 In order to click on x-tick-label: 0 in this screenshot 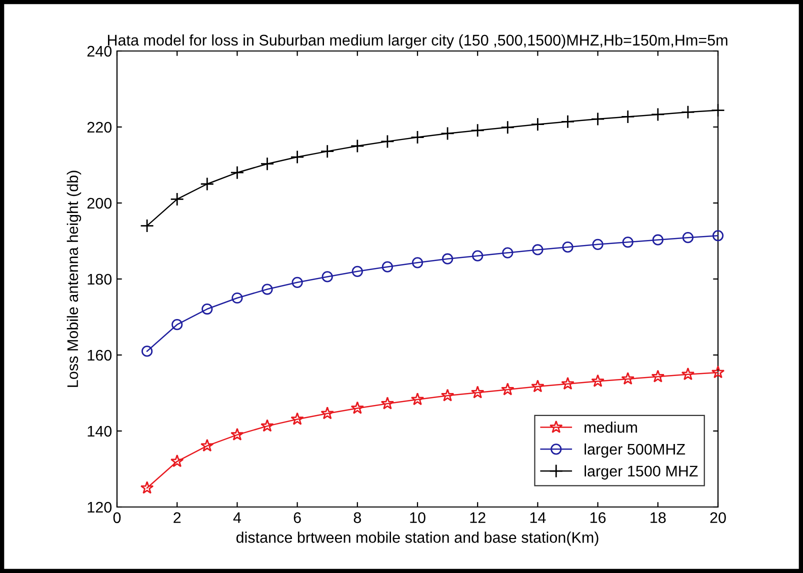, I will do `click(117, 518)`.